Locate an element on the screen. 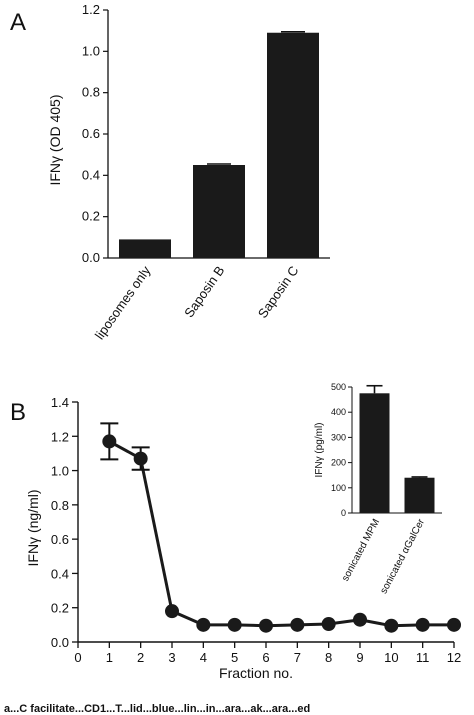 This screenshot has width=474, height=715. x-tick-label-b: 10 is located at coordinates (391, 657).